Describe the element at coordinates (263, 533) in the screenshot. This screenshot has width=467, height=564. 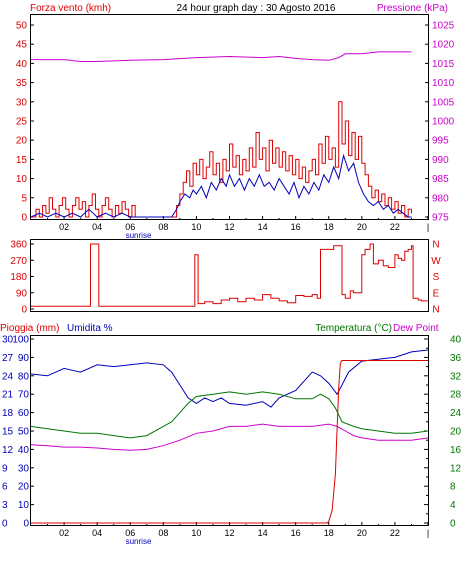
I see `climate-chart-xtick-label: 14` at that location.